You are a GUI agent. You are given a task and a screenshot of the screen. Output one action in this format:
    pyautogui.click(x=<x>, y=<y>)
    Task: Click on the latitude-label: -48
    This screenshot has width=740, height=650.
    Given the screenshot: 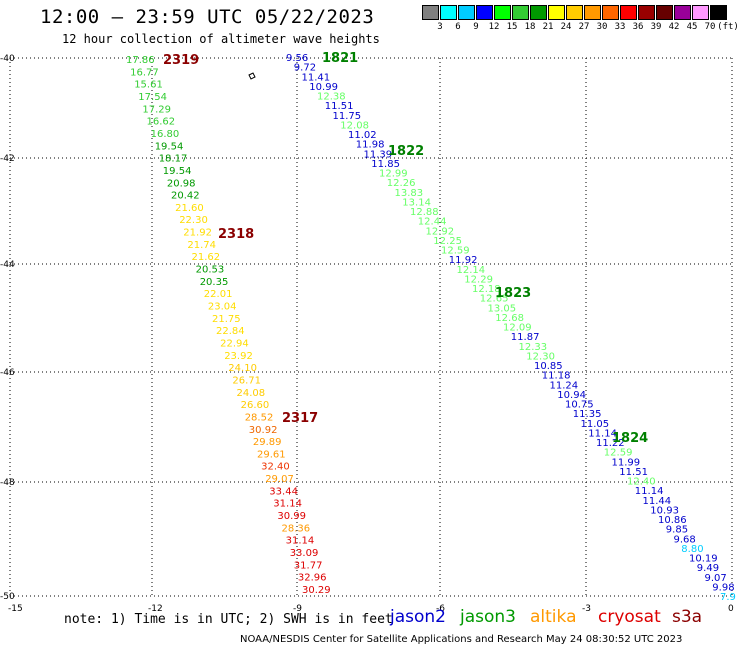 What is the action you would take?
    pyautogui.click(x=7, y=483)
    